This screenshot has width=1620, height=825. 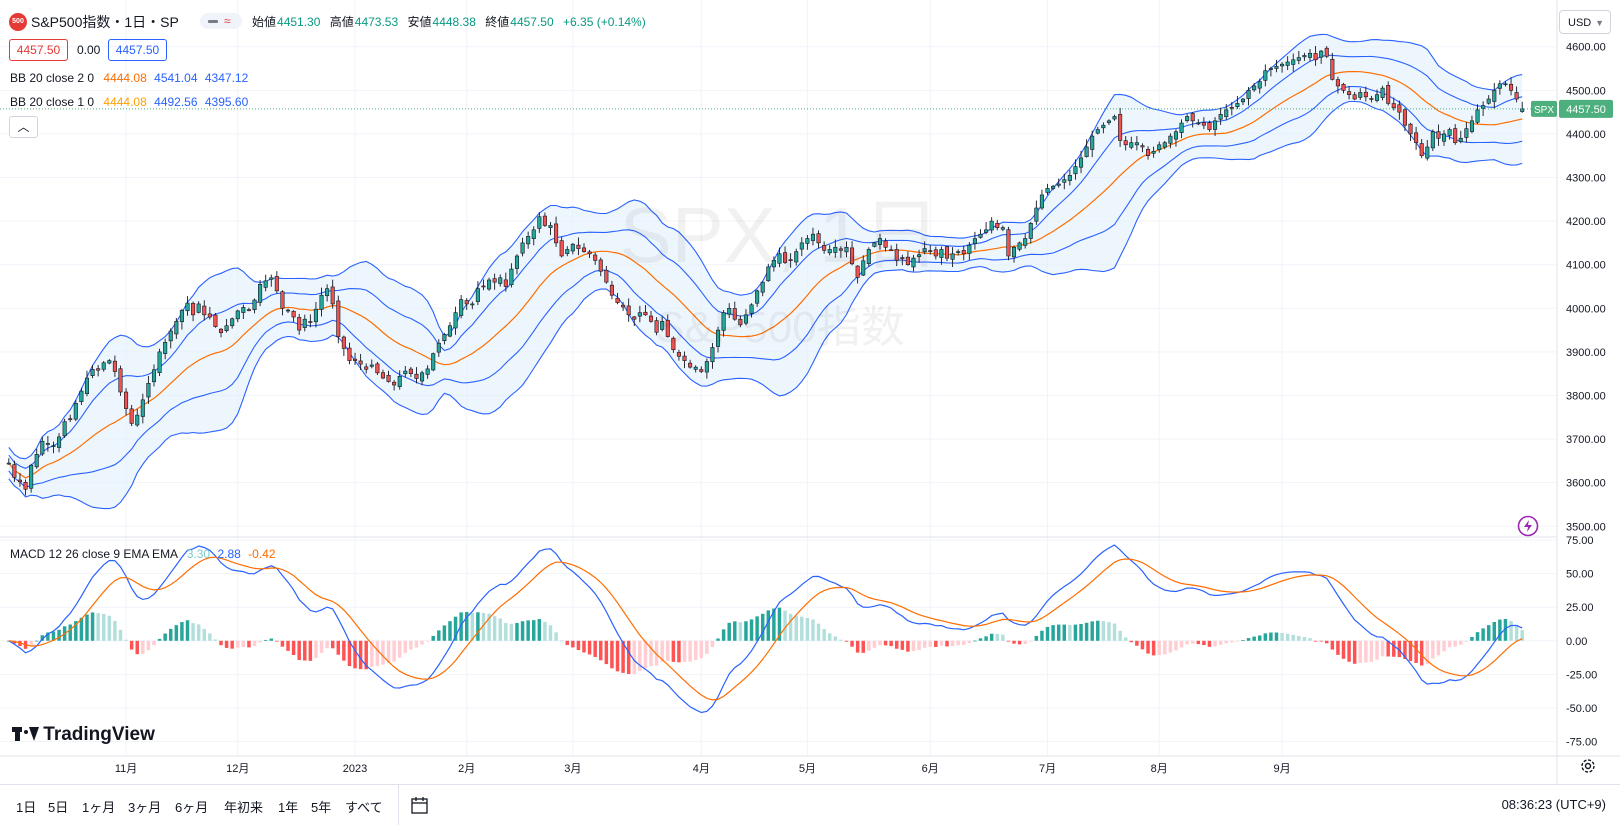 What do you see at coordinates (99, 807) in the screenshot?
I see `range-1m: 1ヶ月` at bounding box center [99, 807].